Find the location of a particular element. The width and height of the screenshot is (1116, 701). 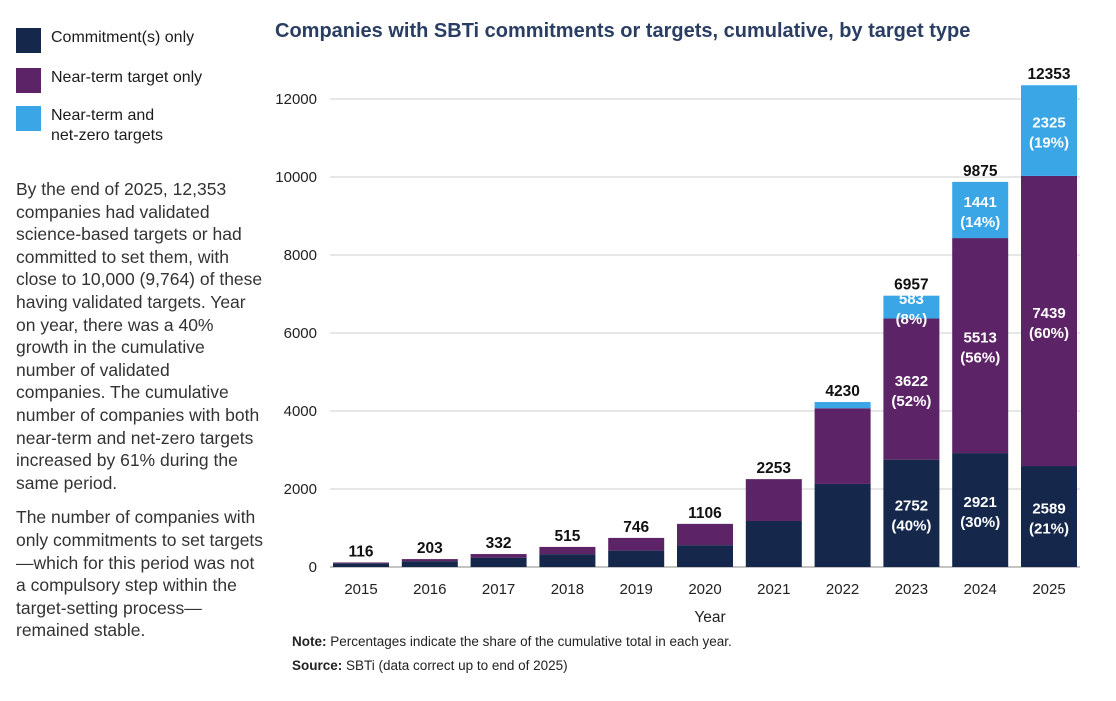

legend-label-commitment: Commitment(s) only is located at coordinates (123, 37).